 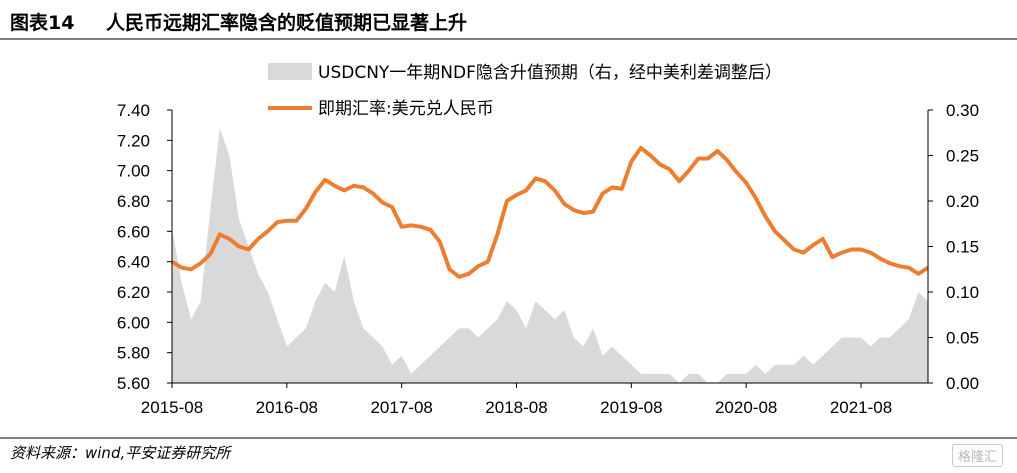 I want to click on x-tick-label: 2016-08, so click(x=287, y=407).